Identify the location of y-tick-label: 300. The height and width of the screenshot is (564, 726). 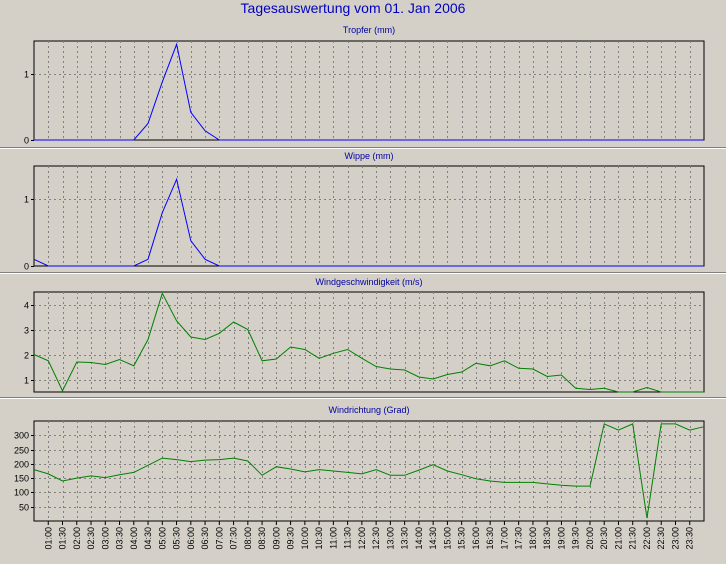
(21, 436).